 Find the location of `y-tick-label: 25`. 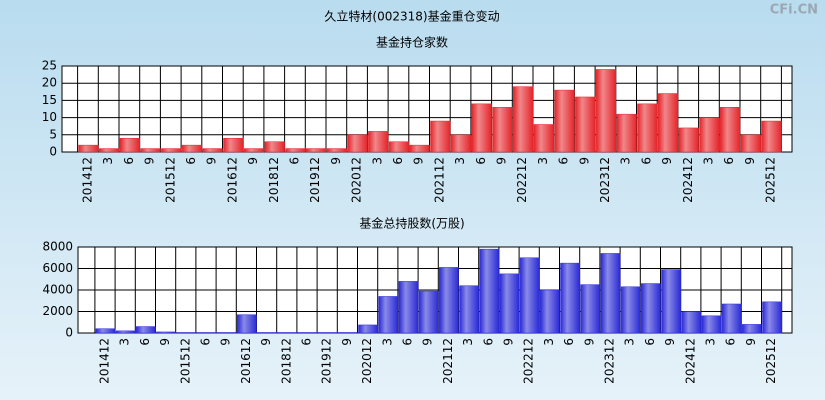

y-tick-label: 25 is located at coordinates (49, 66).